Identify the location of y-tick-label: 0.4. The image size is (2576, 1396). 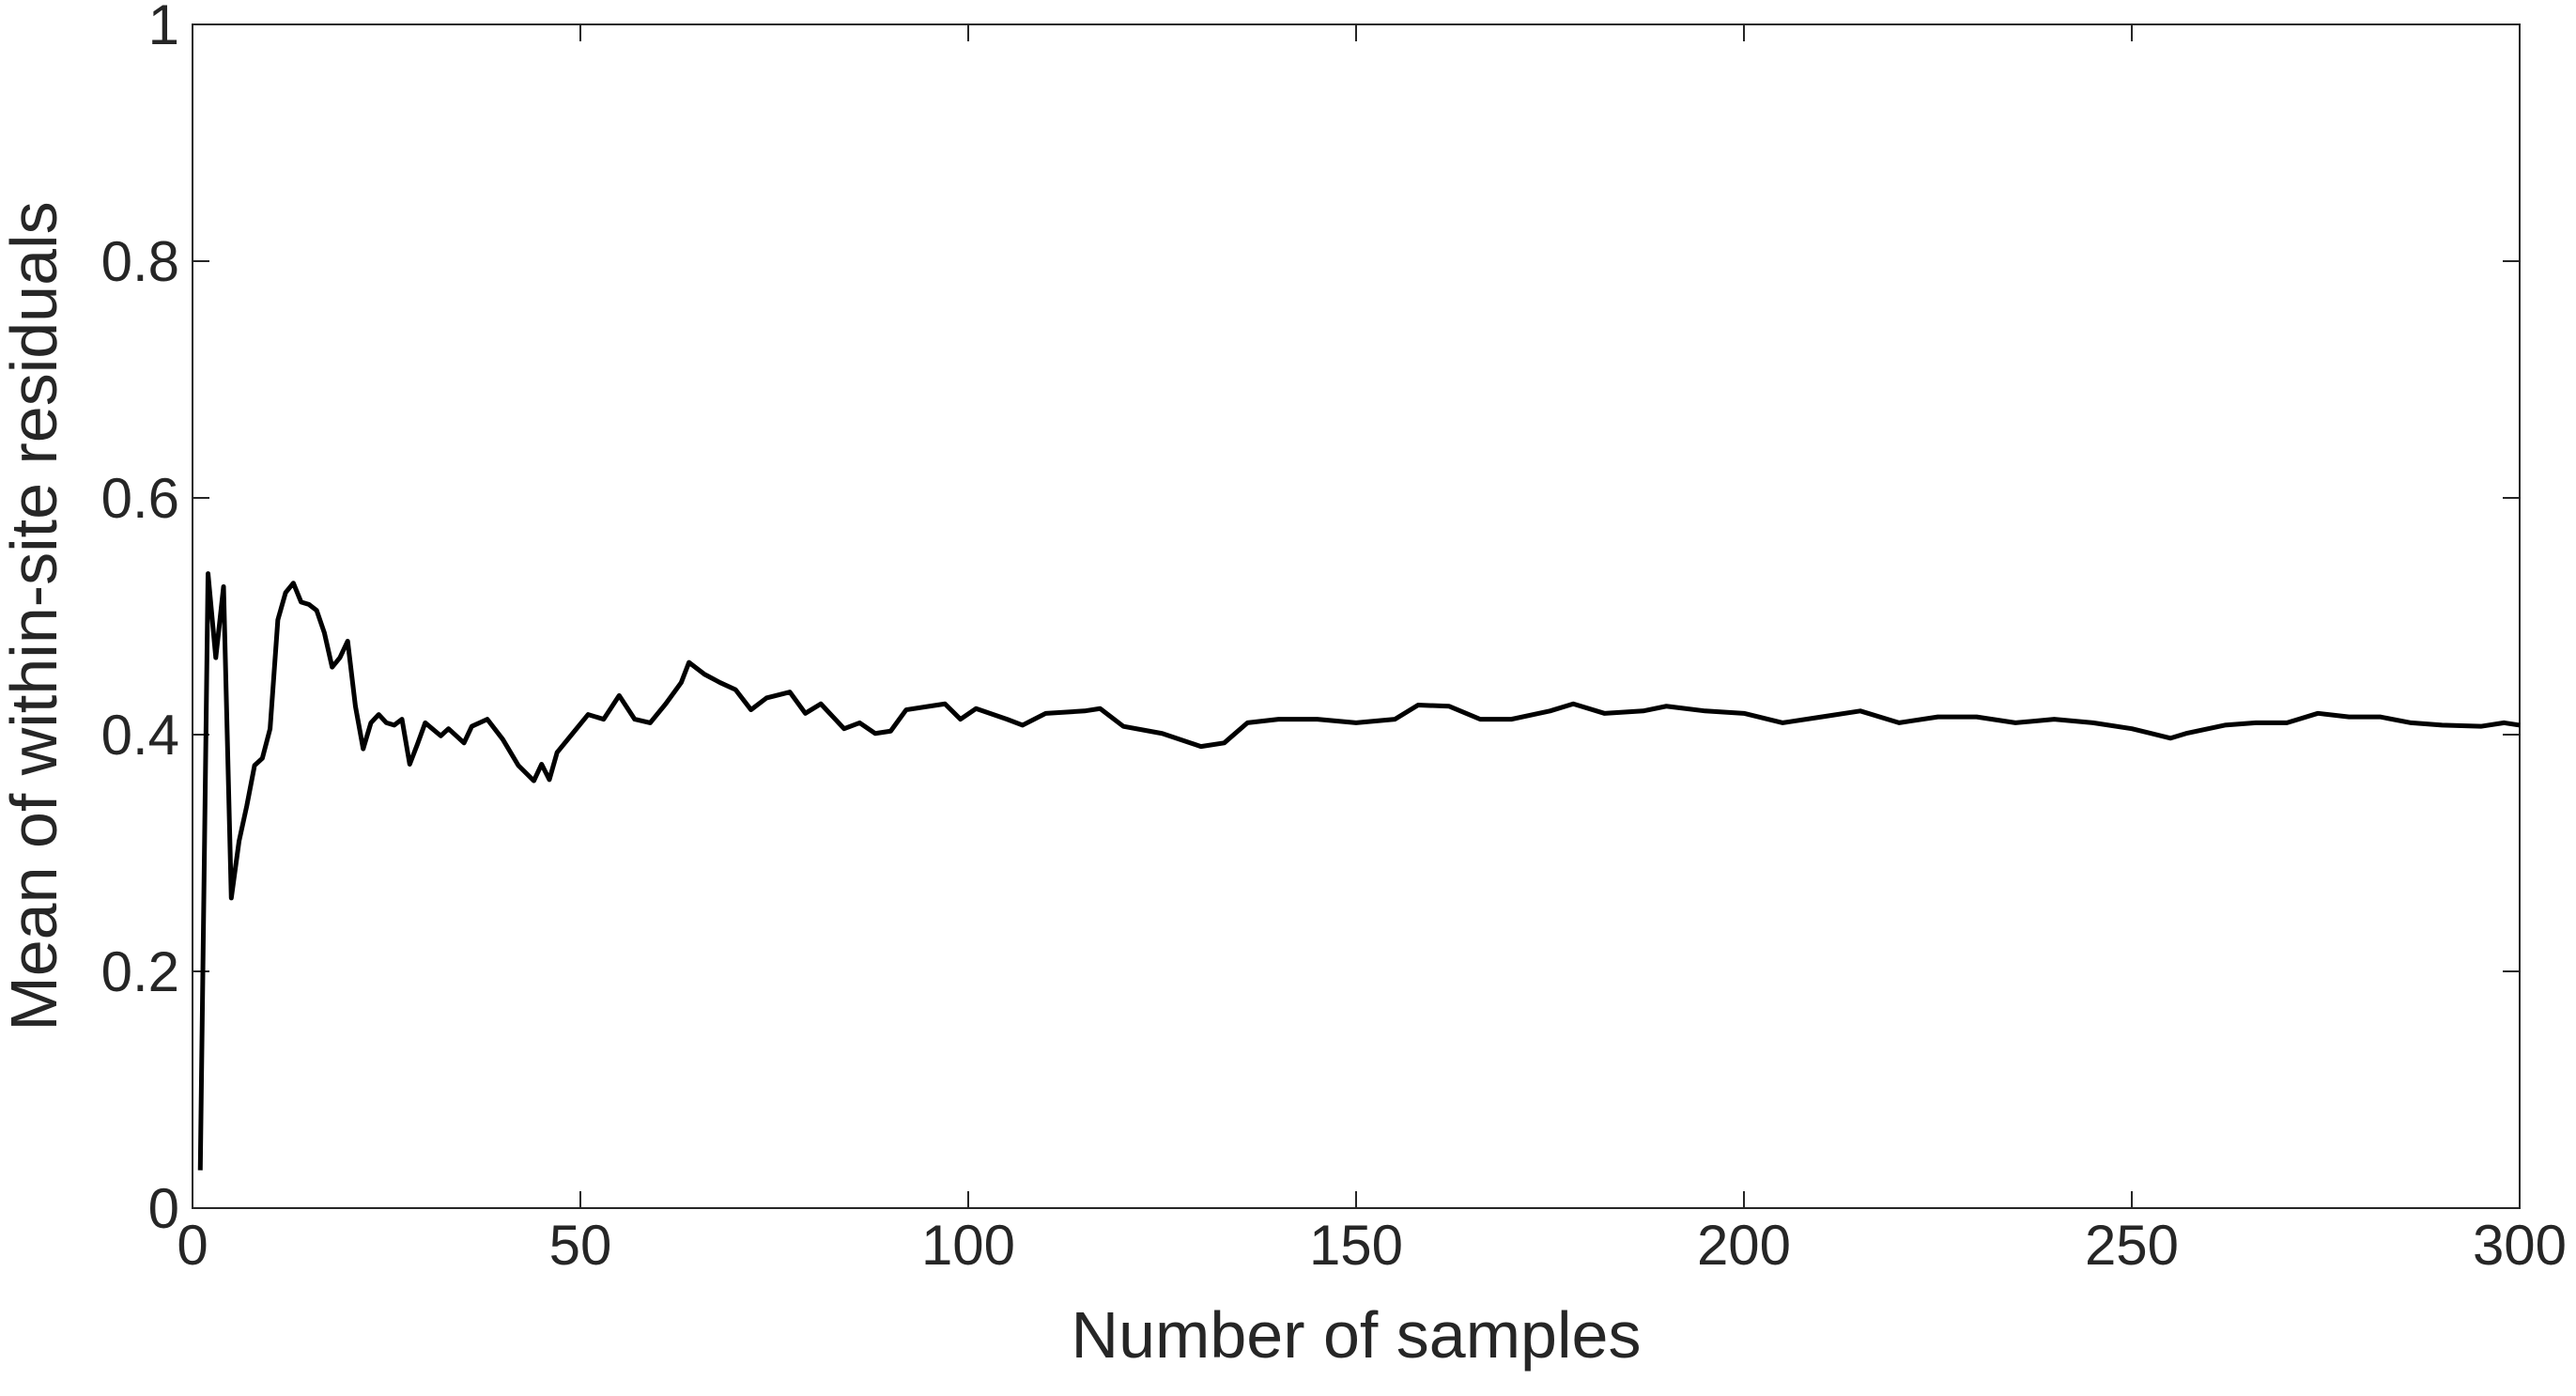
(140, 735).